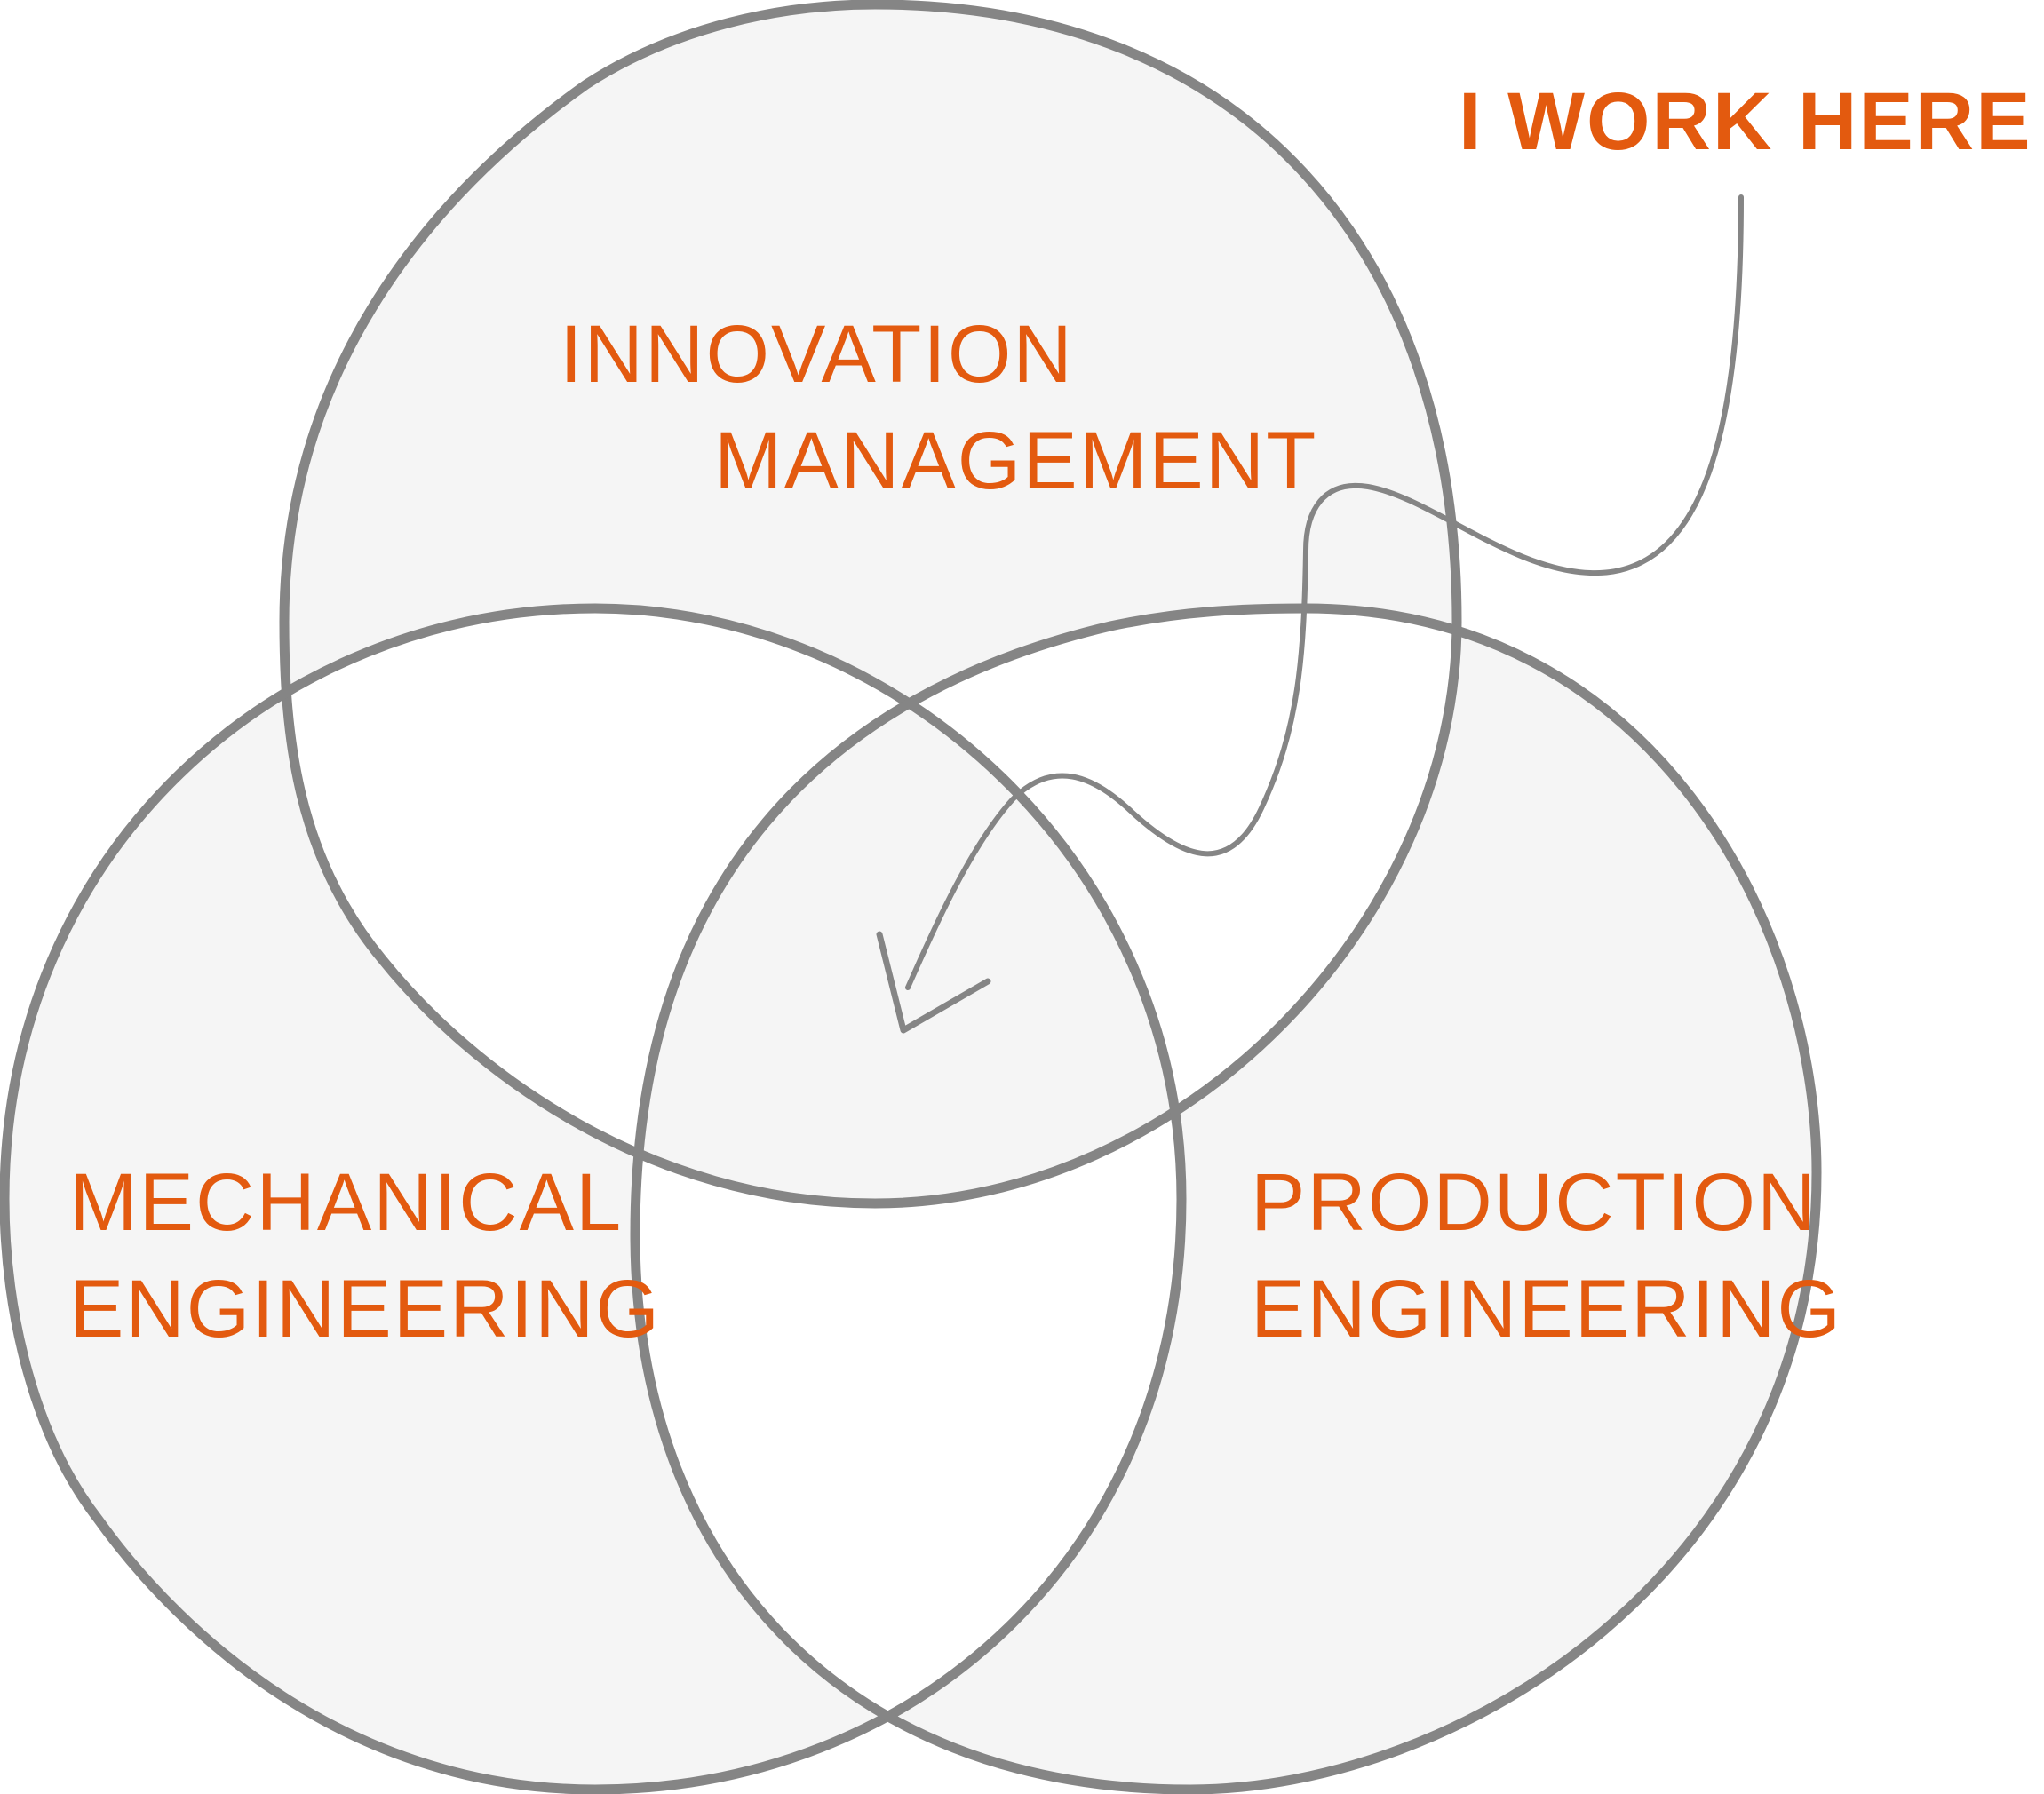 Image resolution: width=2044 pixels, height=1794 pixels. What do you see at coordinates (1546, 1309) in the screenshot?
I see `production-label-line2: ENGINEERING` at bounding box center [1546, 1309].